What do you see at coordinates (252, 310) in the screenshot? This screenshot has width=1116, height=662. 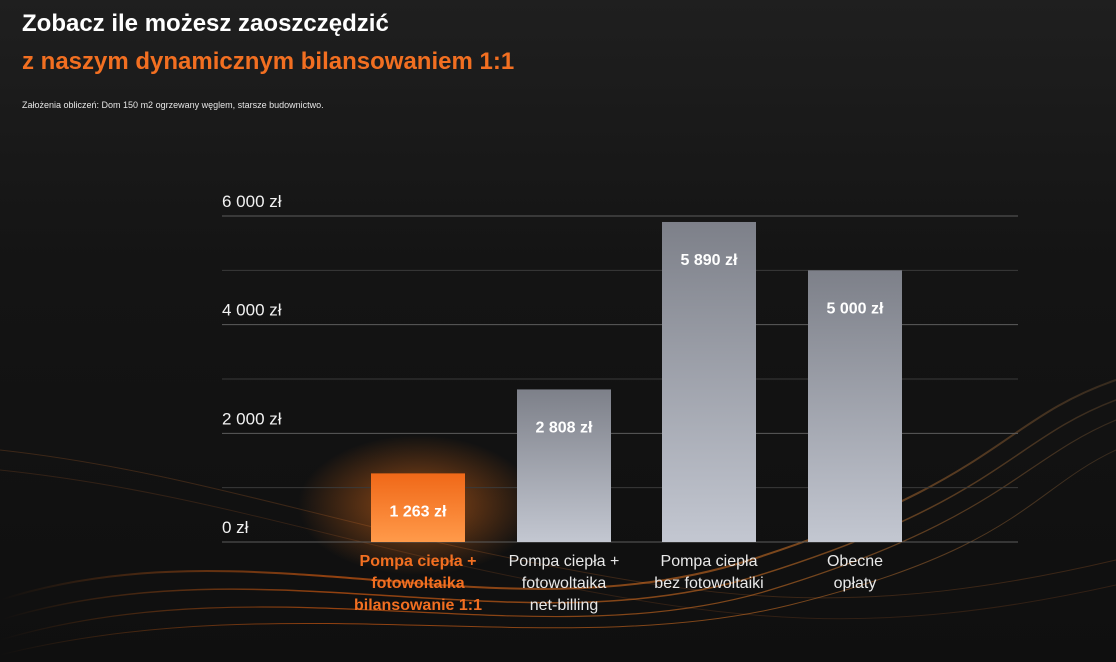 I see `y-tick-label: 4 000 zł` at bounding box center [252, 310].